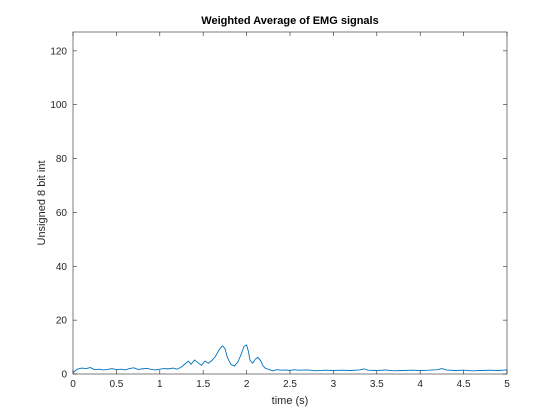 Image resolution: width=560 pixels, height=420 pixels. Describe the element at coordinates (377, 384) in the screenshot. I see `x-tick-label: 3.5` at that location.